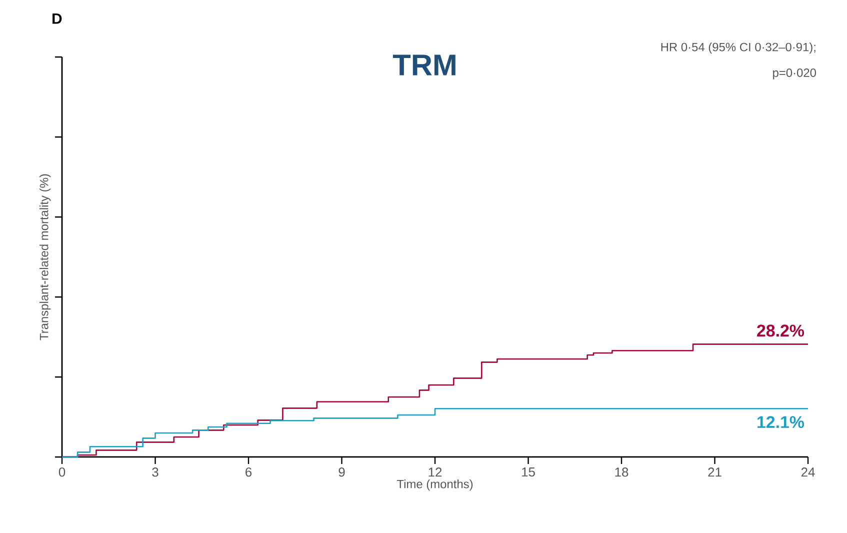 The image size is (847, 533). I want to click on x-tick-label: 15, so click(528, 472).